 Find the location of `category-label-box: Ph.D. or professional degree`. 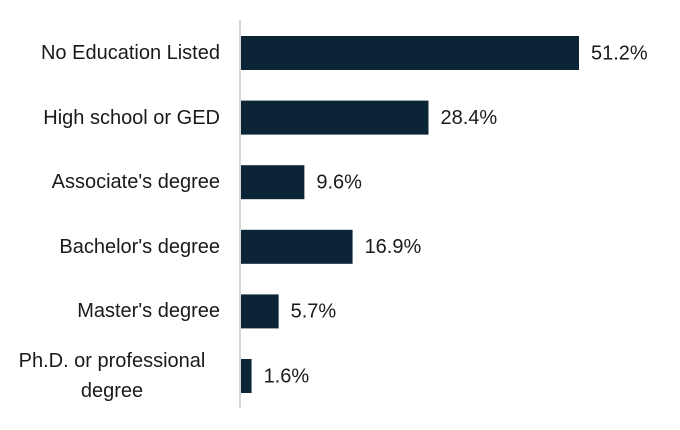

category-label-box: Ph.D. or professional degree is located at coordinates (112, 376).